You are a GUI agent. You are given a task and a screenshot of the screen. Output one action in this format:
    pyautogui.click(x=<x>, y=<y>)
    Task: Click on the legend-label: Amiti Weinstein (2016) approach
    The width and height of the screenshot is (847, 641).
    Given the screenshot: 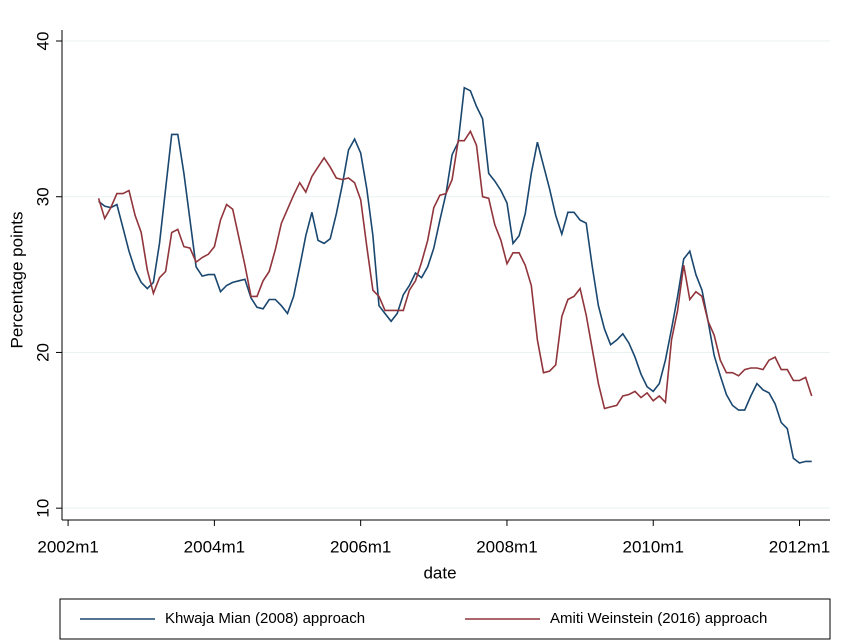 What is the action you would take?
    pyautogui.click(x=658, y=618)
    